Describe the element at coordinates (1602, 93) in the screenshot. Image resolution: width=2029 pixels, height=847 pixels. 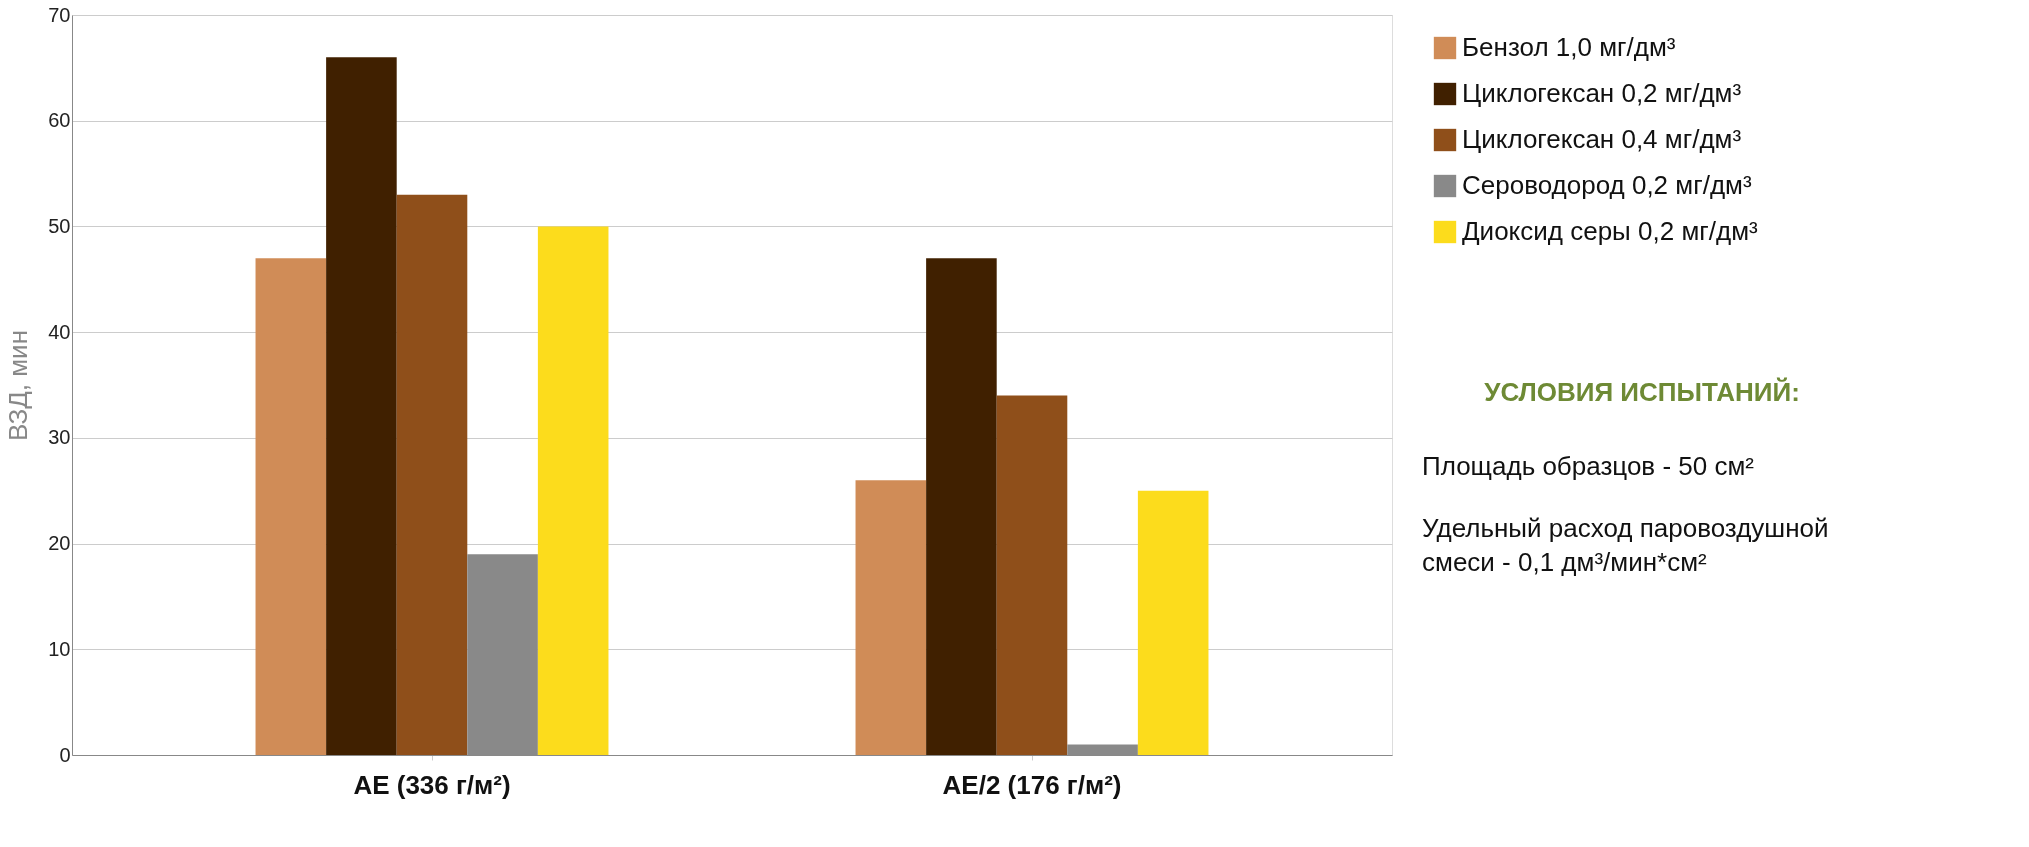
I see `legend-label: Циклогексан 0,2 мг/дм³` at that location.